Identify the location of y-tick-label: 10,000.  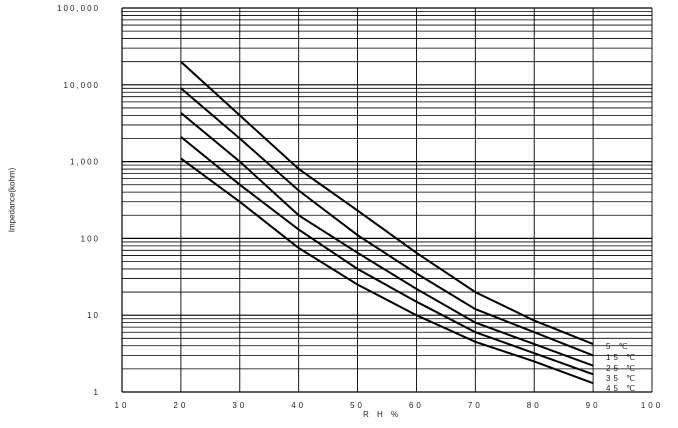
(82, 85).